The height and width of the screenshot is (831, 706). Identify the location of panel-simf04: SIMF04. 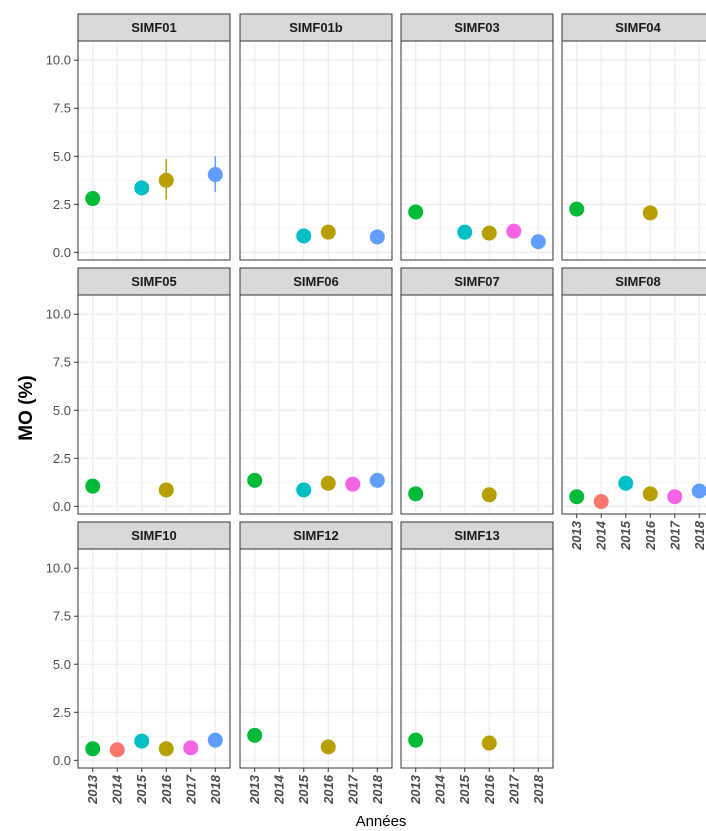
(633, 137).